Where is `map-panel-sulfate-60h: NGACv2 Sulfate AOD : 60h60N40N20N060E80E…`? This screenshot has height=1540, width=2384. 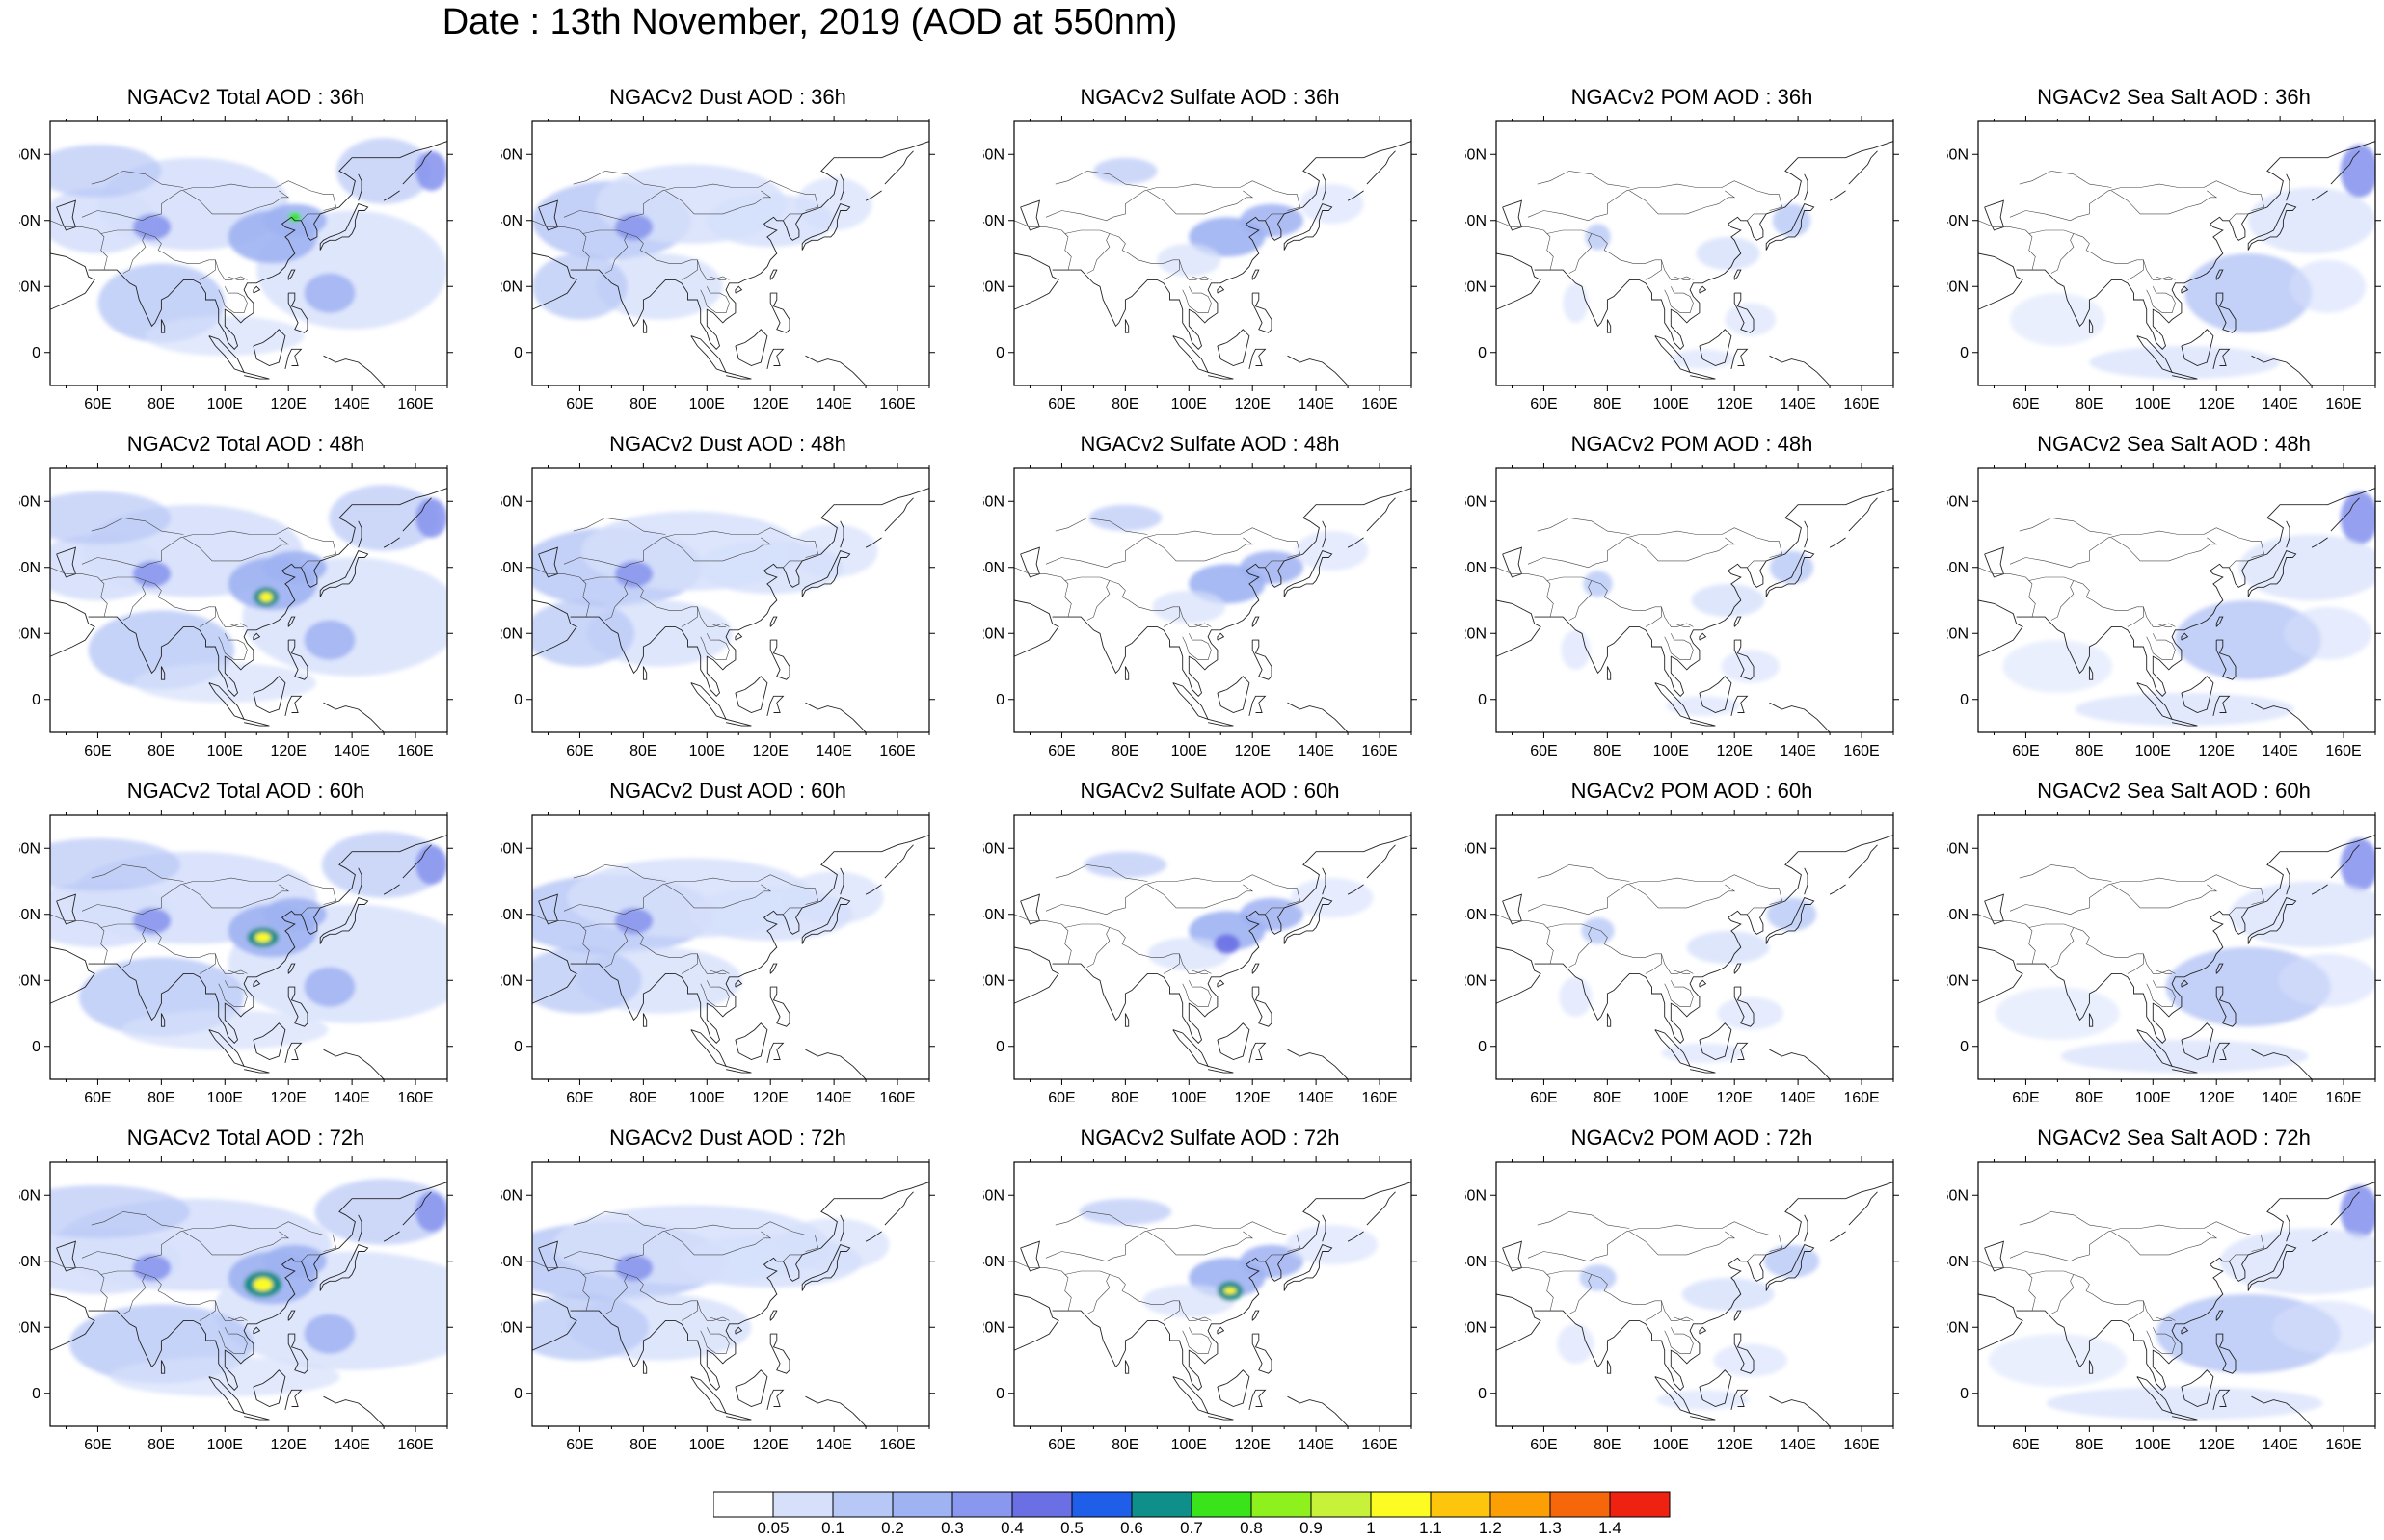 map-panel-sulfate-60h: NGACv2 Sulfate AOD : 60h60N40N20N060E80E… is located at coordinates (1209, 942).